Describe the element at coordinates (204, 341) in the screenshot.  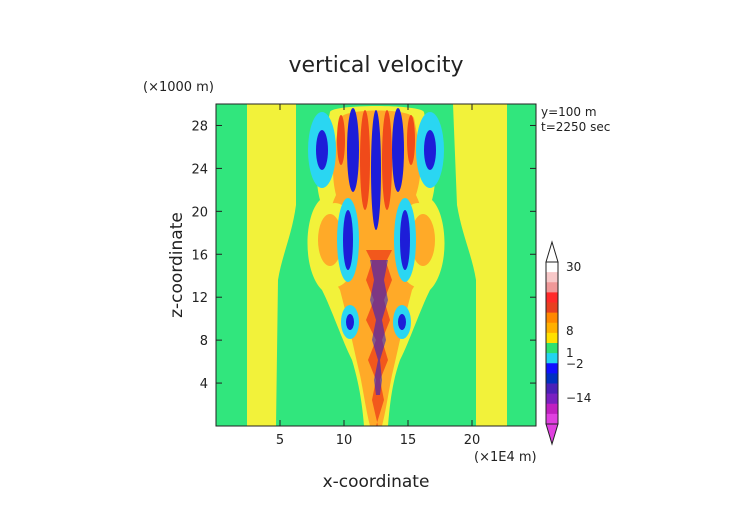
I see `y-tick-label-8: 8` at that location.